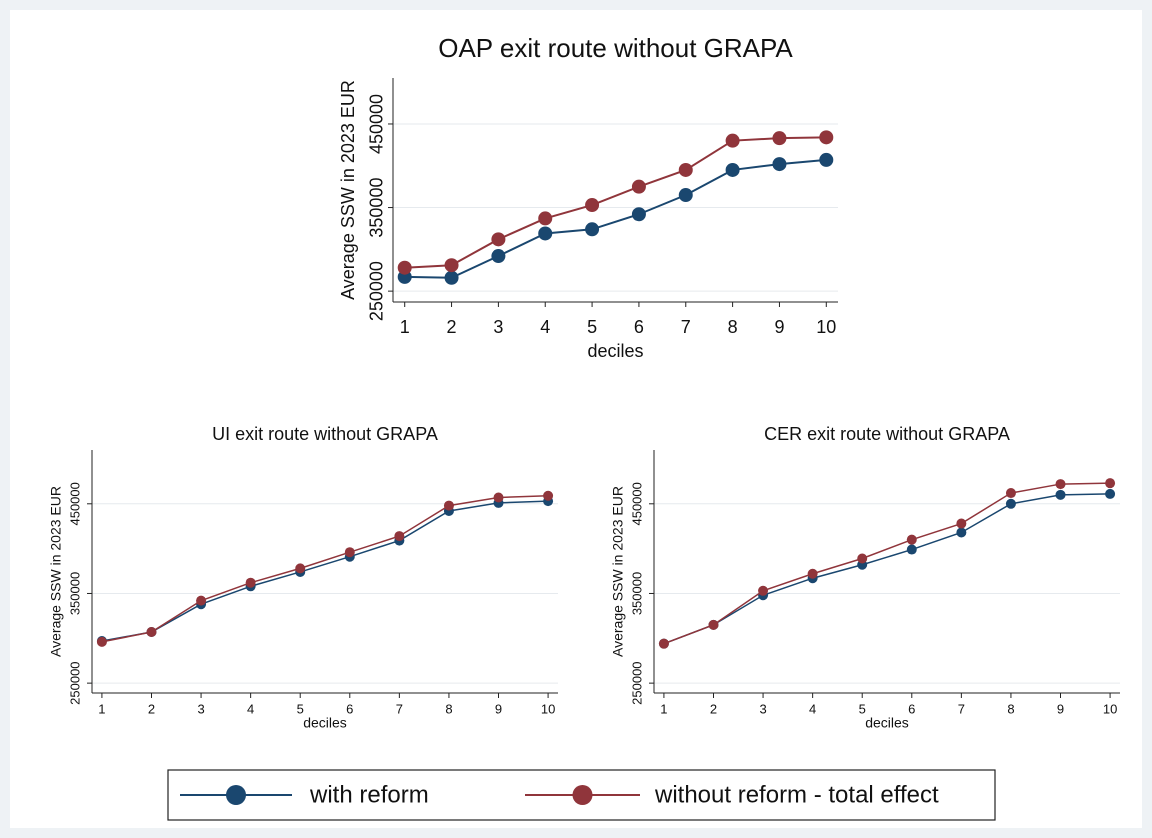 The width and height of the screenshot is (1152, 838). What do you see at coordinates (325, 434) in the screenshot?
I see `chart-title: UI exit route without GRAPA` at bounding box center [325, 434].